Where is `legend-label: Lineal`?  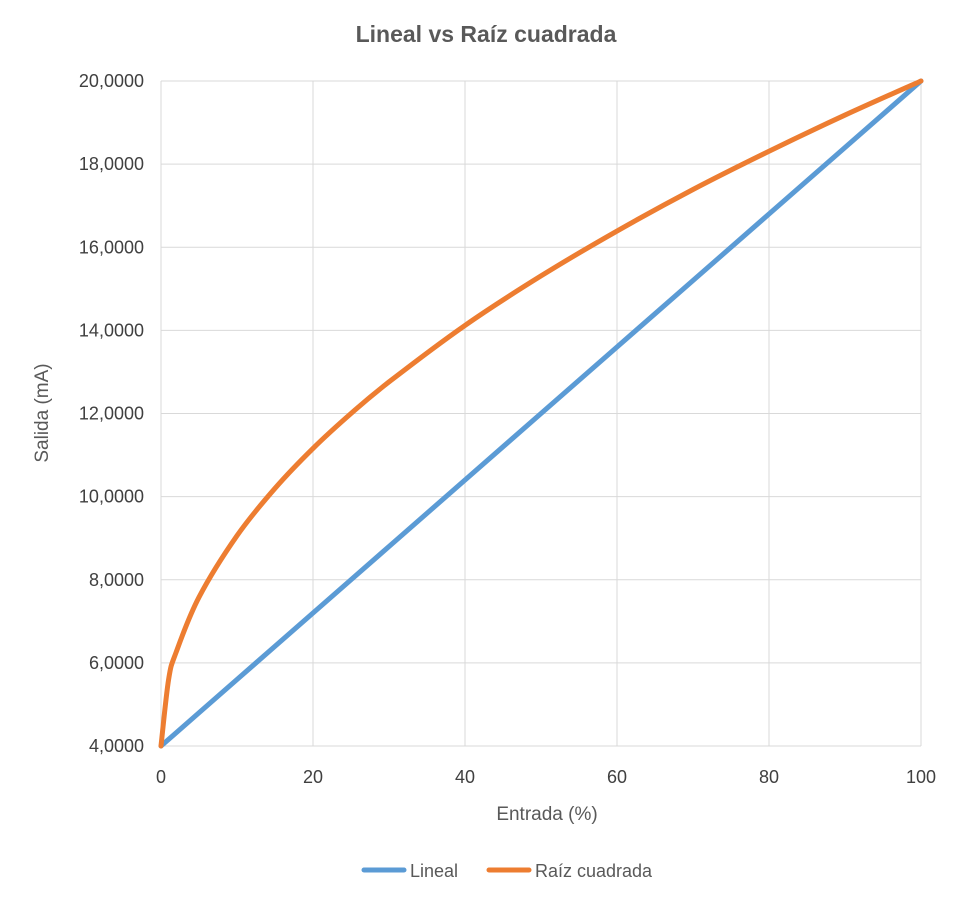
legend-label: Lineal is located at coordinates (434, 871).